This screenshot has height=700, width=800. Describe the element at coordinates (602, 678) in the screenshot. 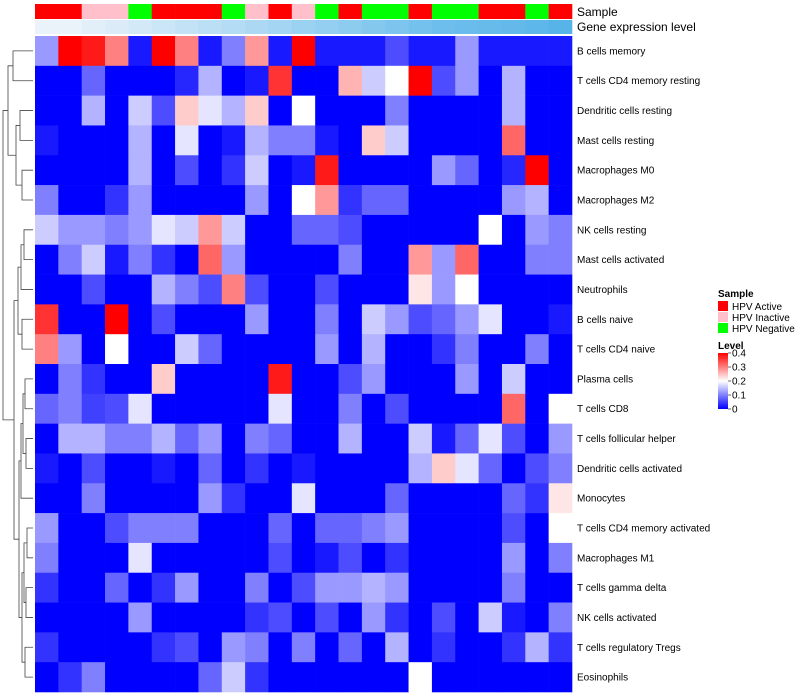

I see `row-label: Eosinophils` at that location.